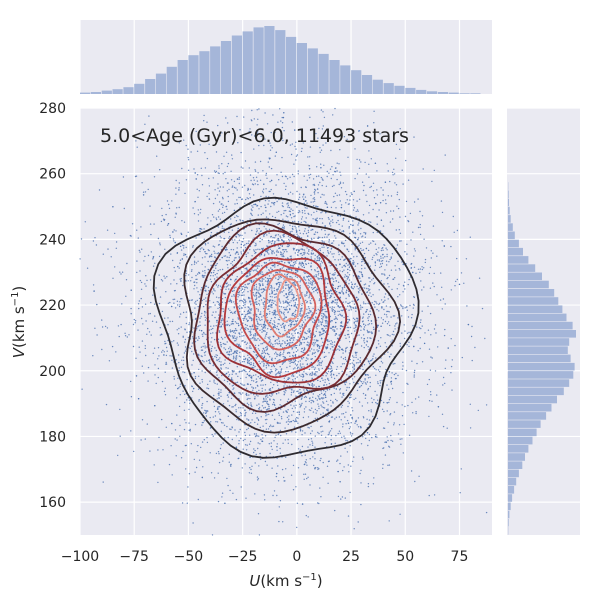 The height and width of the screenshot is (600, 600). I want to click on hist-bar-x, so click(475, 93).